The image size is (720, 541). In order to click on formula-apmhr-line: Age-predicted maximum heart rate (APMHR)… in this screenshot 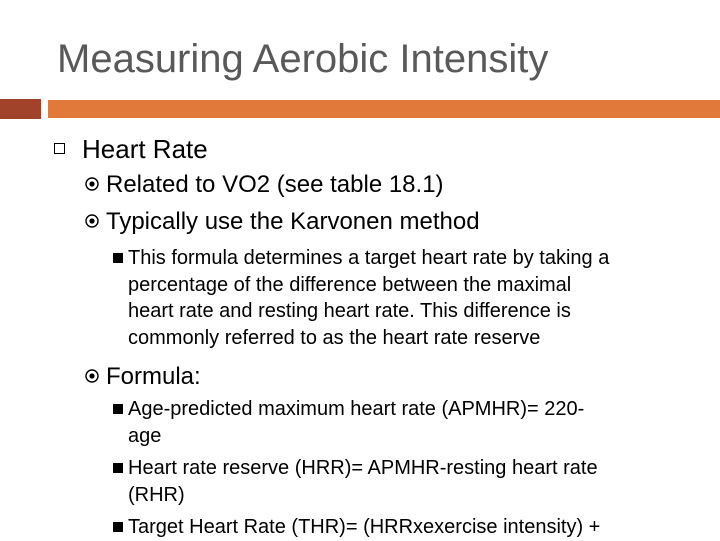, I will do `click(356, 409)`.